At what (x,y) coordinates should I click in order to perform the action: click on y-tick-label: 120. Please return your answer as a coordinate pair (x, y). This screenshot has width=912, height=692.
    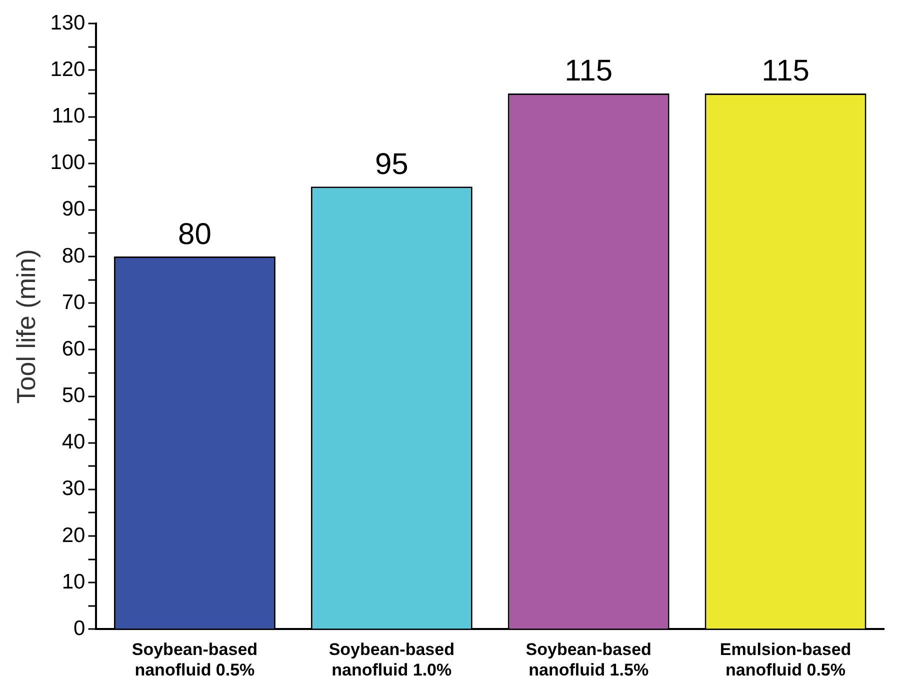
    Looking at the image, I should click on (68, 69).